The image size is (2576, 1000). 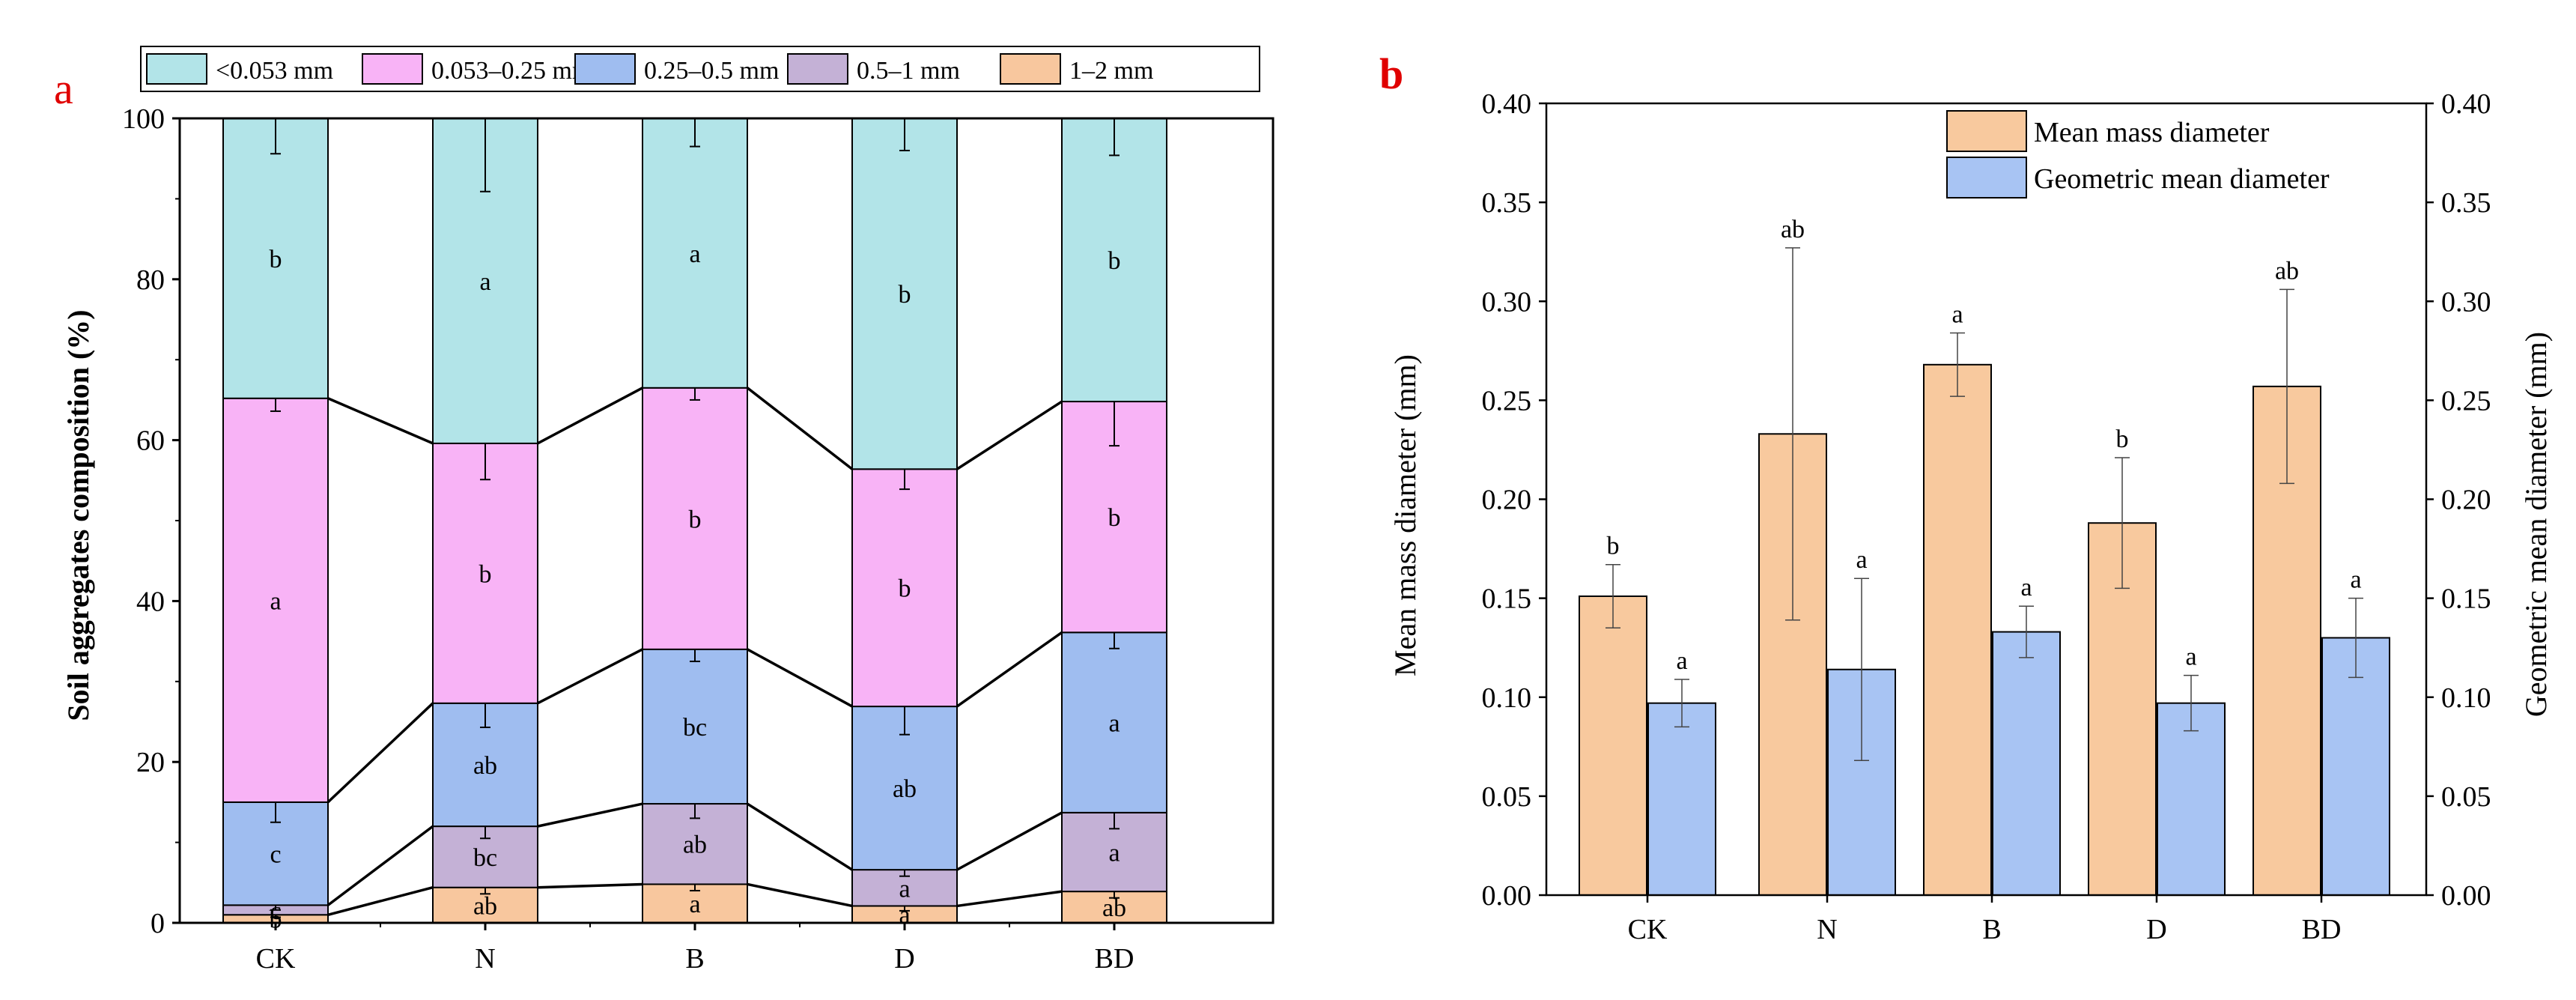 I want to click on y-tick-label: 0.00, so click(x=1507, y=896).